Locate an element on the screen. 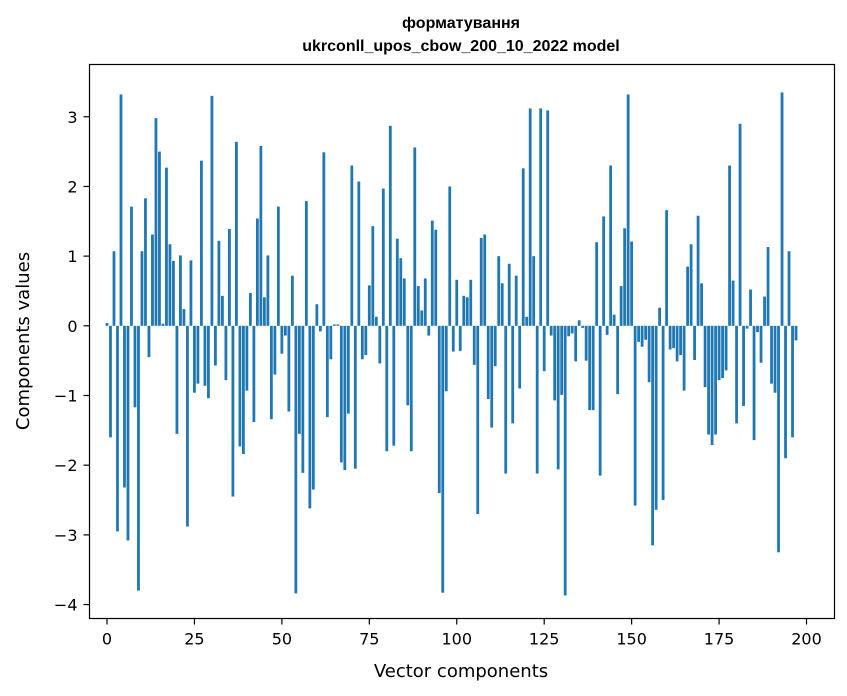 This screenshot has height=696, width=847. x-axis-label: Vector components is located at coordinates (461, 671).